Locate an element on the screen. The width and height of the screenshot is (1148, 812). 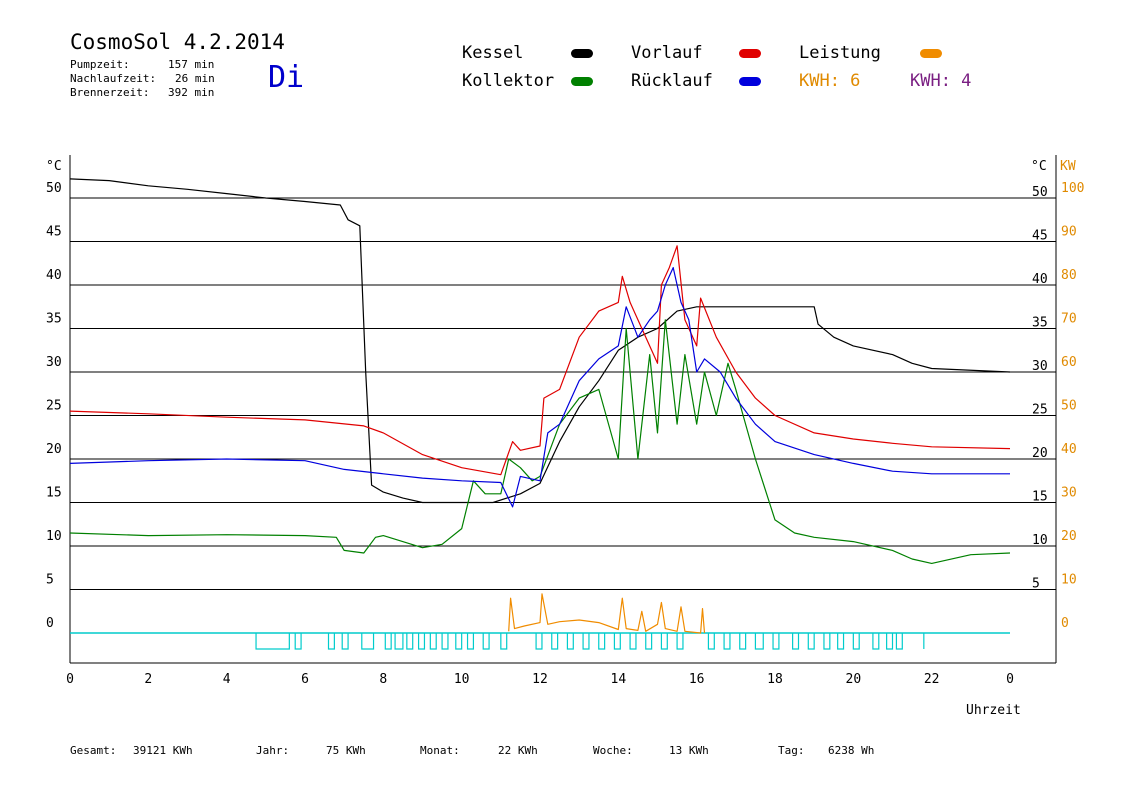
y-tick-left-label: 40 is located at coordinates (54, 275).